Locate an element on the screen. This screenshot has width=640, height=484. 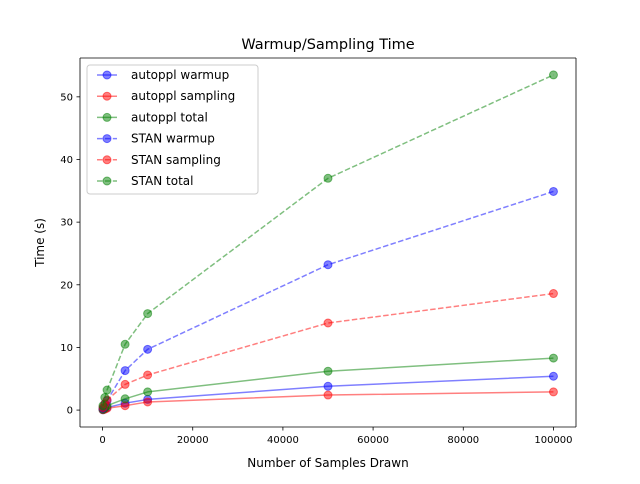
x-tick-label: 60000 is located at coordinates (373, 440).